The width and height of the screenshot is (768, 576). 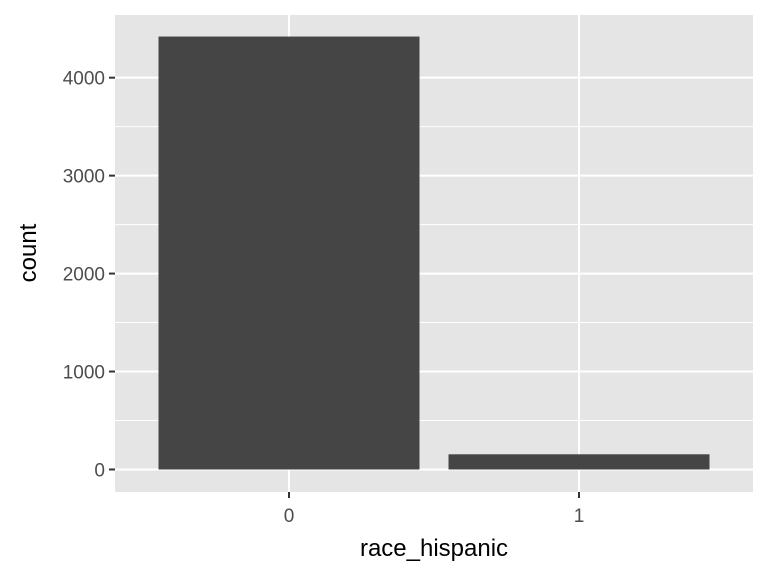 What do you see at coordinates (579, 516) in the screenshot?
I see `x-tick-label: 1` at bounding box center [579, 516].